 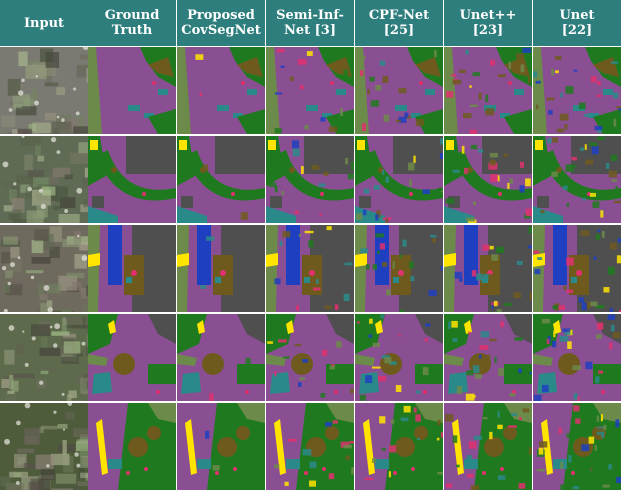 I want to click on header-ground-truth: Ground Truth, so click(x=132, y=23).